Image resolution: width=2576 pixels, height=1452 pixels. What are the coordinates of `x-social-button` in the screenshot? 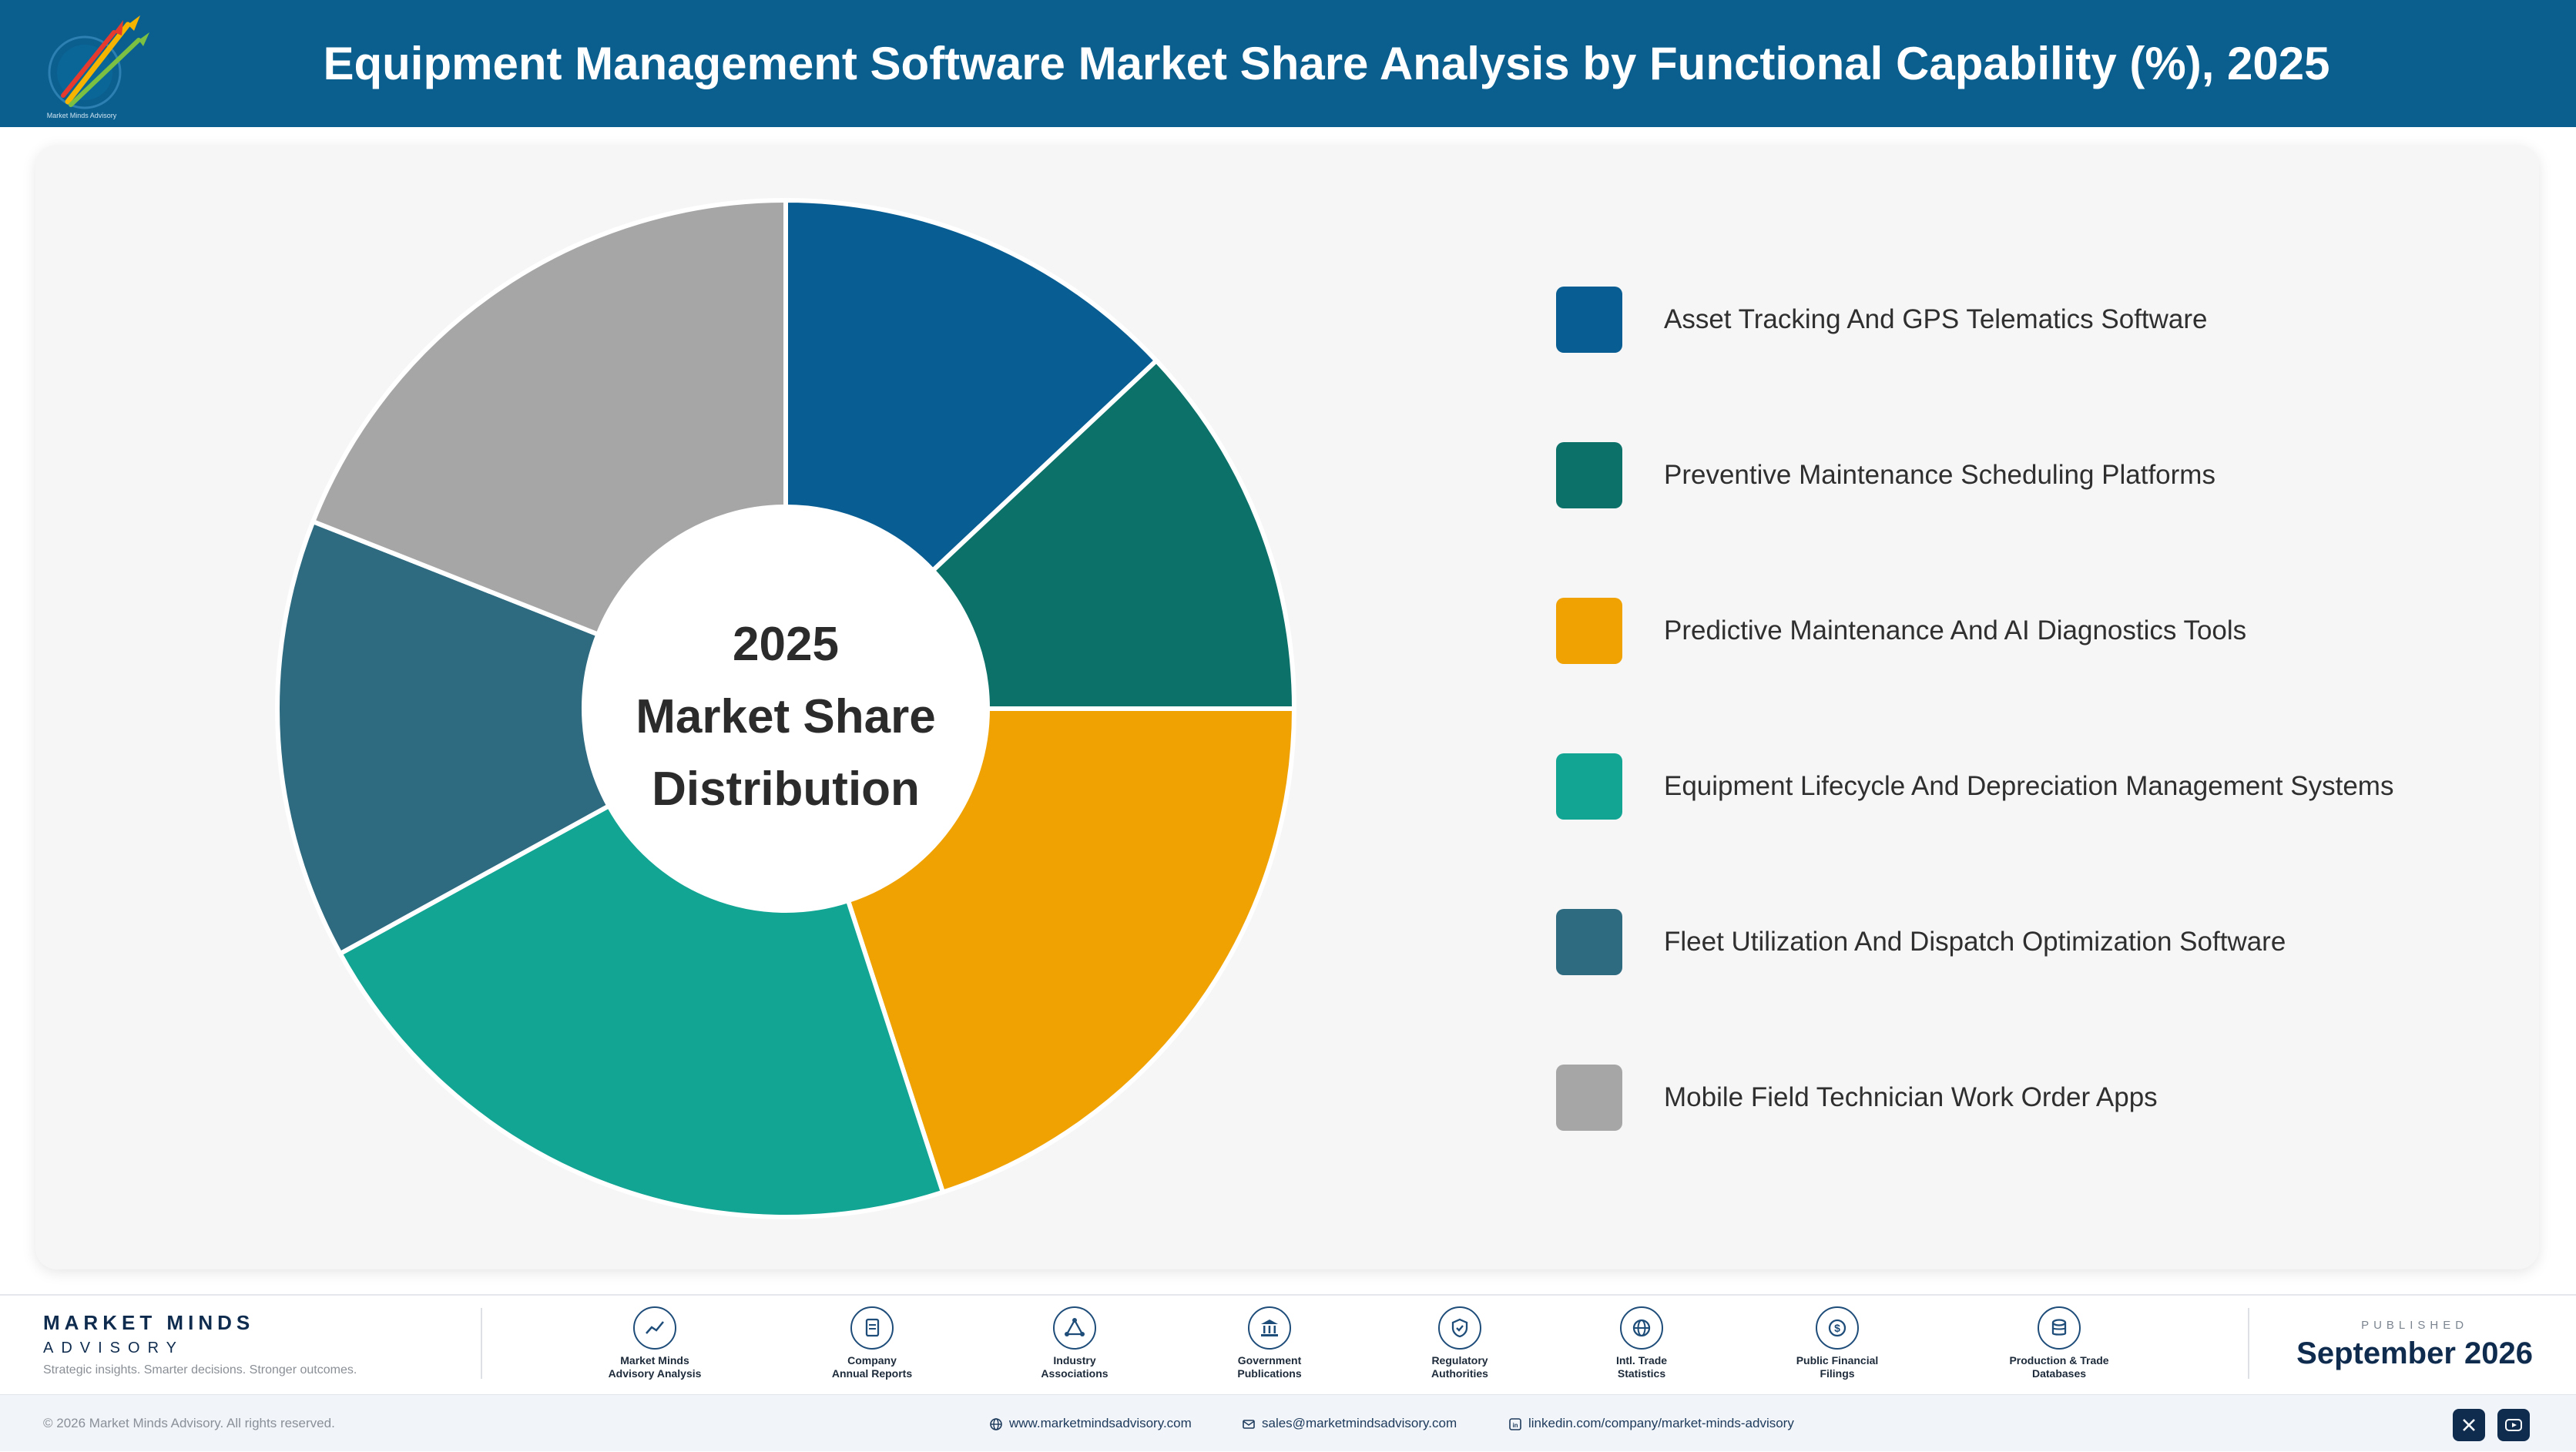 It's located at (2469, 1425).